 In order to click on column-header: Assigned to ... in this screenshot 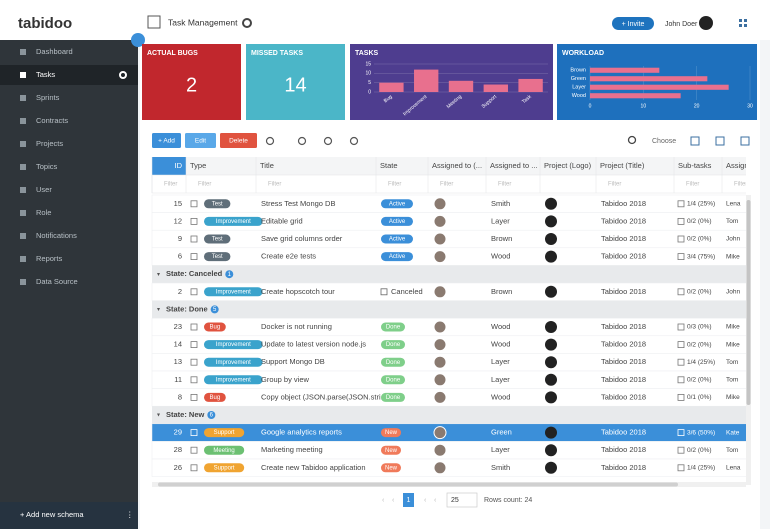, I will do `click(514, 165)`.